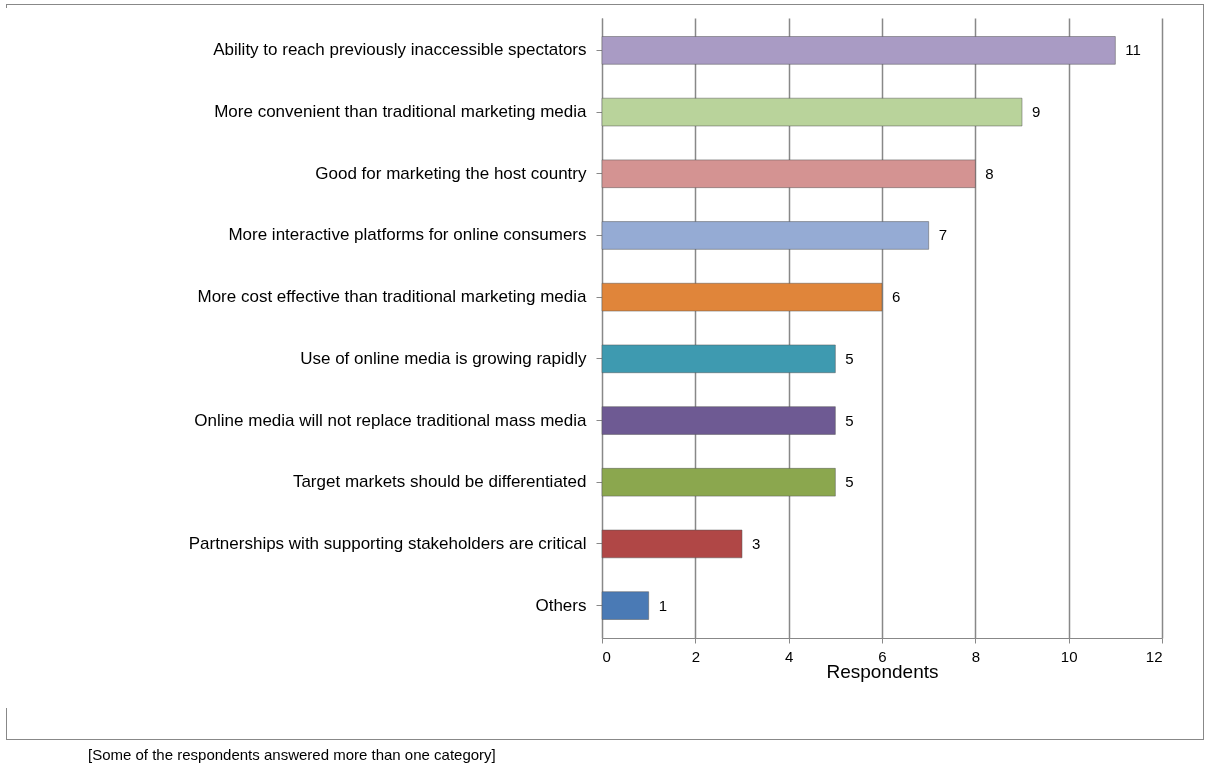 The width and height of the screenshot is (1206, 769). What do you see at coordinates (989, 173) in the screenshot?
I see `data-label: 8` at bounding box center [989, 173].